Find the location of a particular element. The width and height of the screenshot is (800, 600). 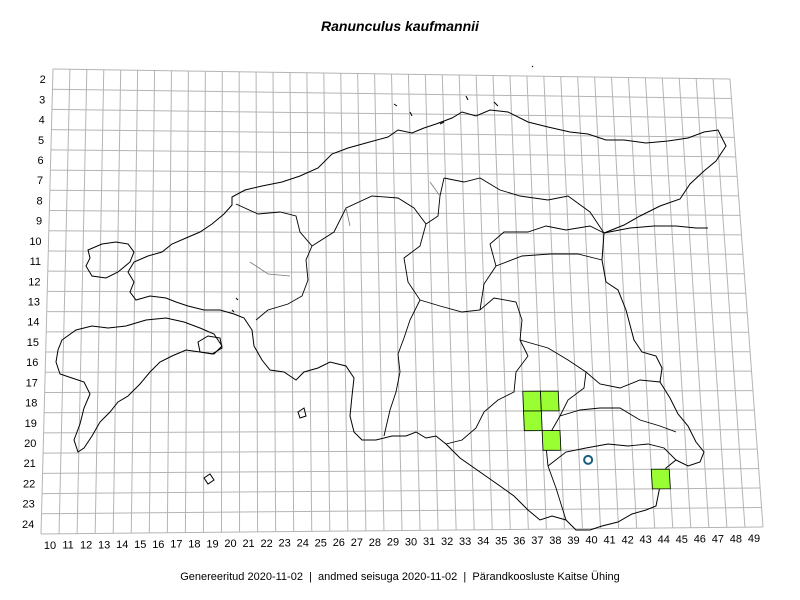

column-tick-label: 34 is located at coordinates (483, 542).